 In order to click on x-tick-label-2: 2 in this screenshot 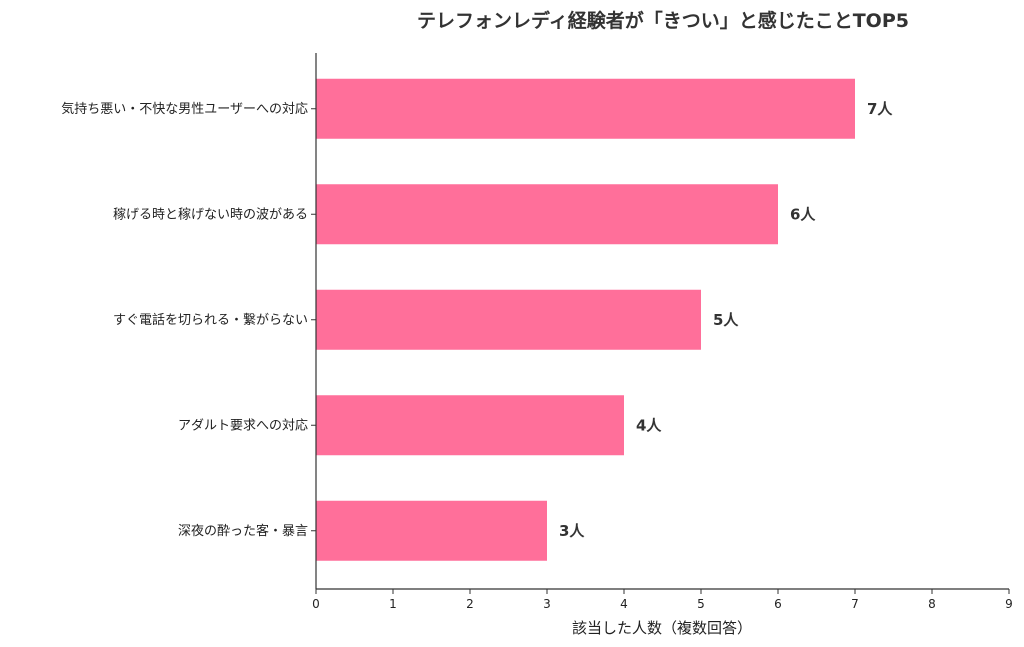, I will do `click(470, 604)`.